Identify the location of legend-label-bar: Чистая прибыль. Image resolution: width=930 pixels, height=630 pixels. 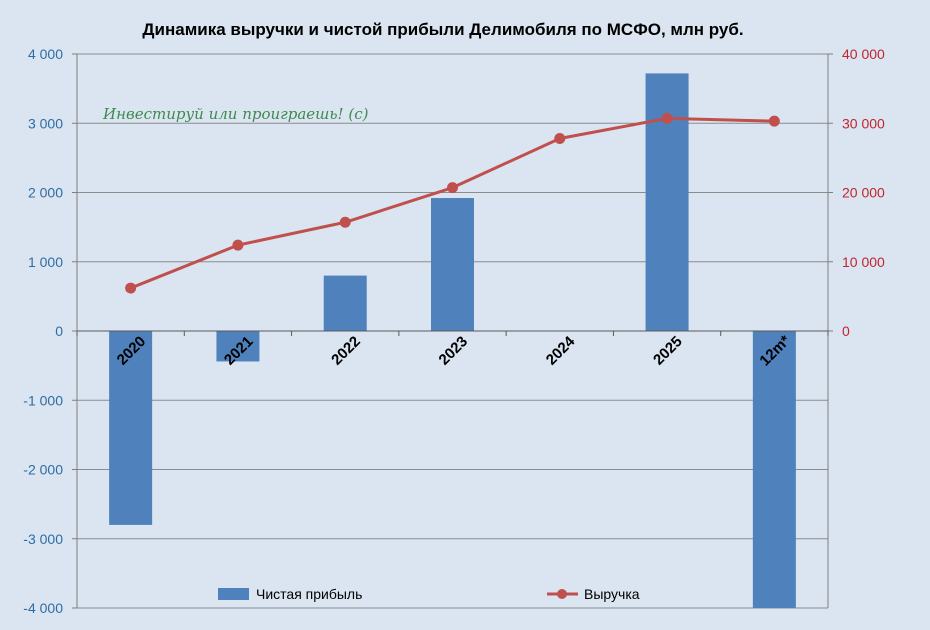
(309, 594).